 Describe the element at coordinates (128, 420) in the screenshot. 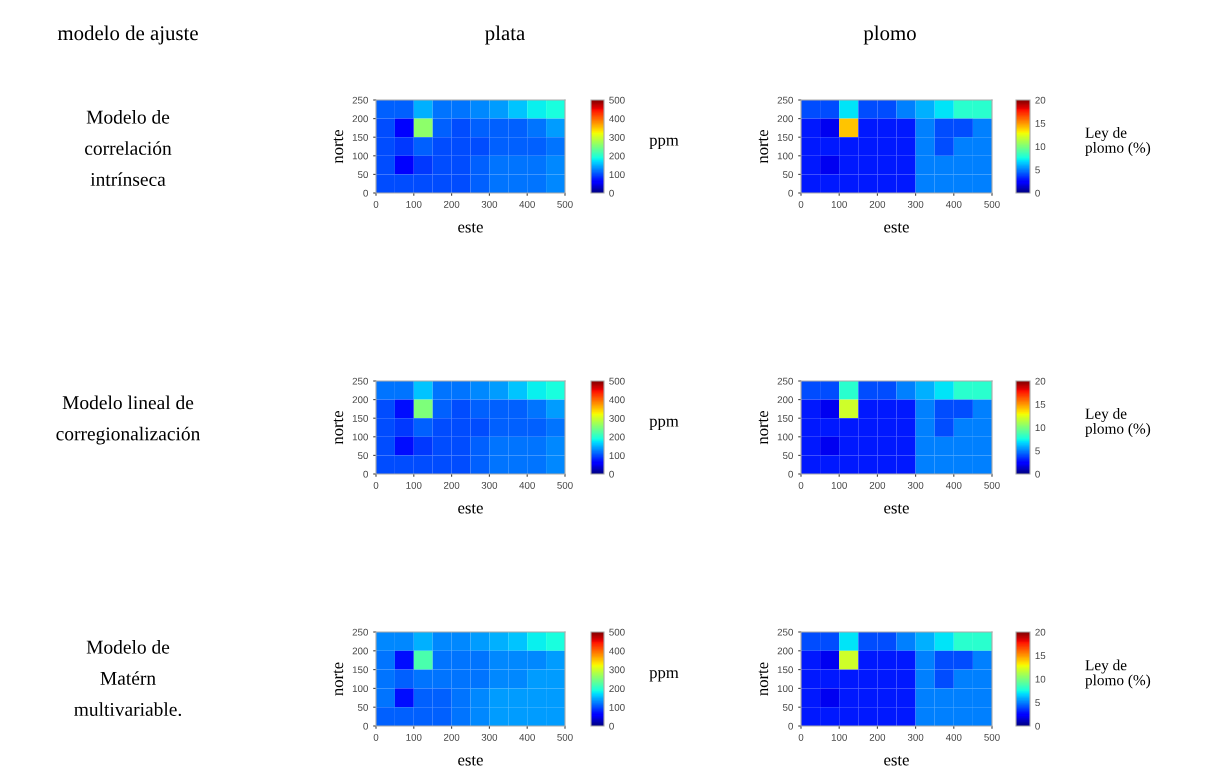

I see `text: Modelo lineal de corregionalización` at that location.